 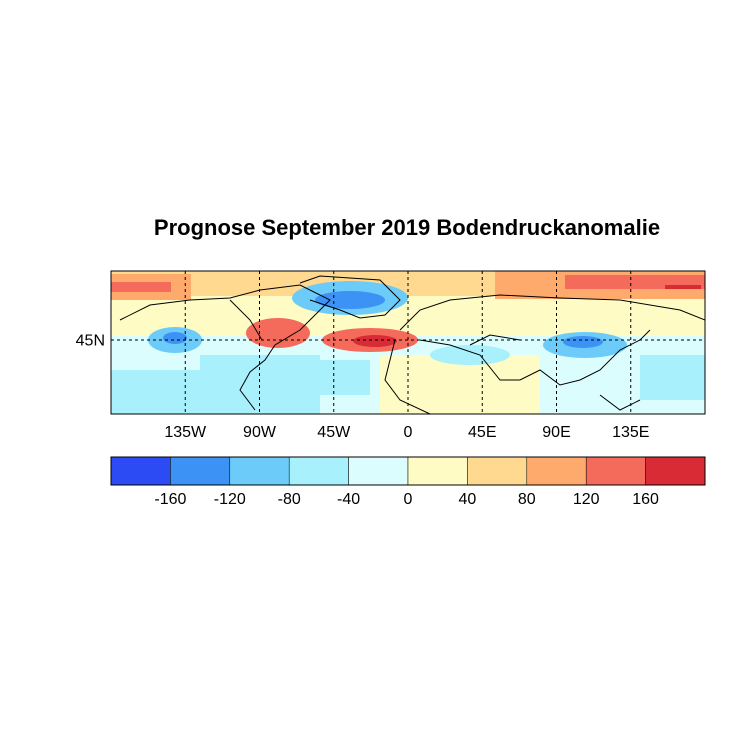 I want to click on x-tick-label: 45W, so click(x=334, y=432).